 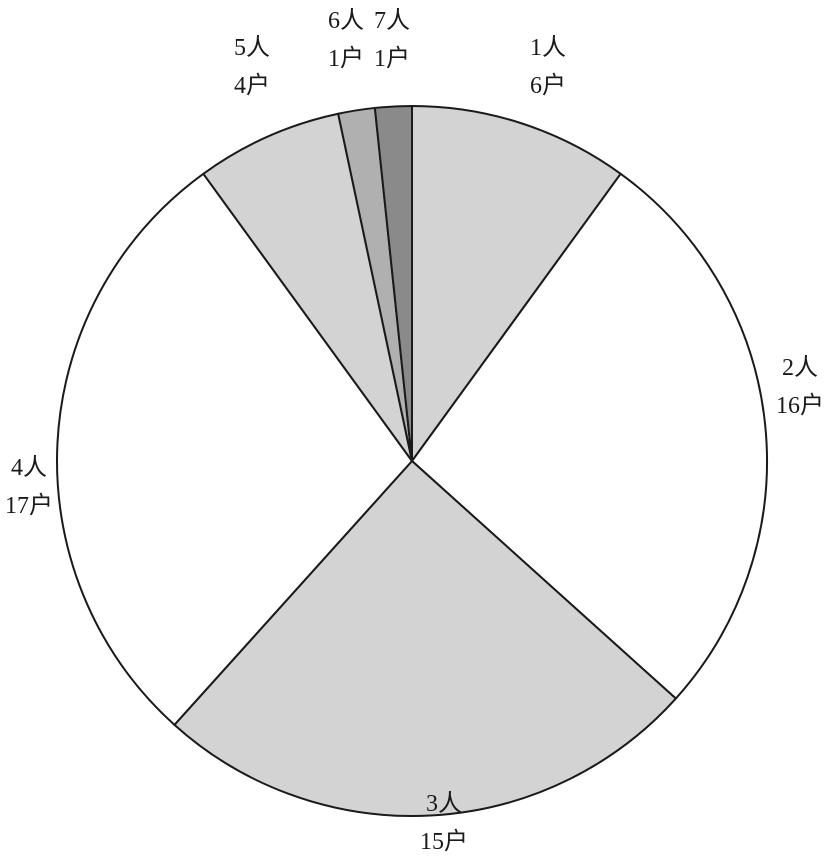 I want to click on slice-value-label-5: 4户, so click(x=252, y=85).